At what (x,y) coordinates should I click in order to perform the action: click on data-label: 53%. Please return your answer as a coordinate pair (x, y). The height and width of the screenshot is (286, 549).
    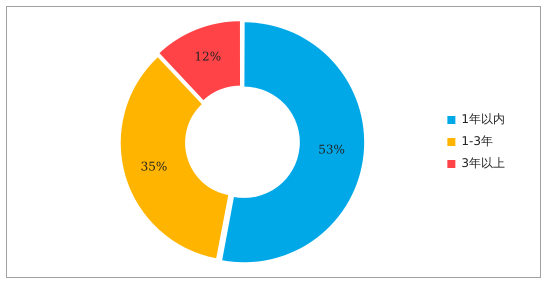
    Looking at the image, I should click on (331, 149).